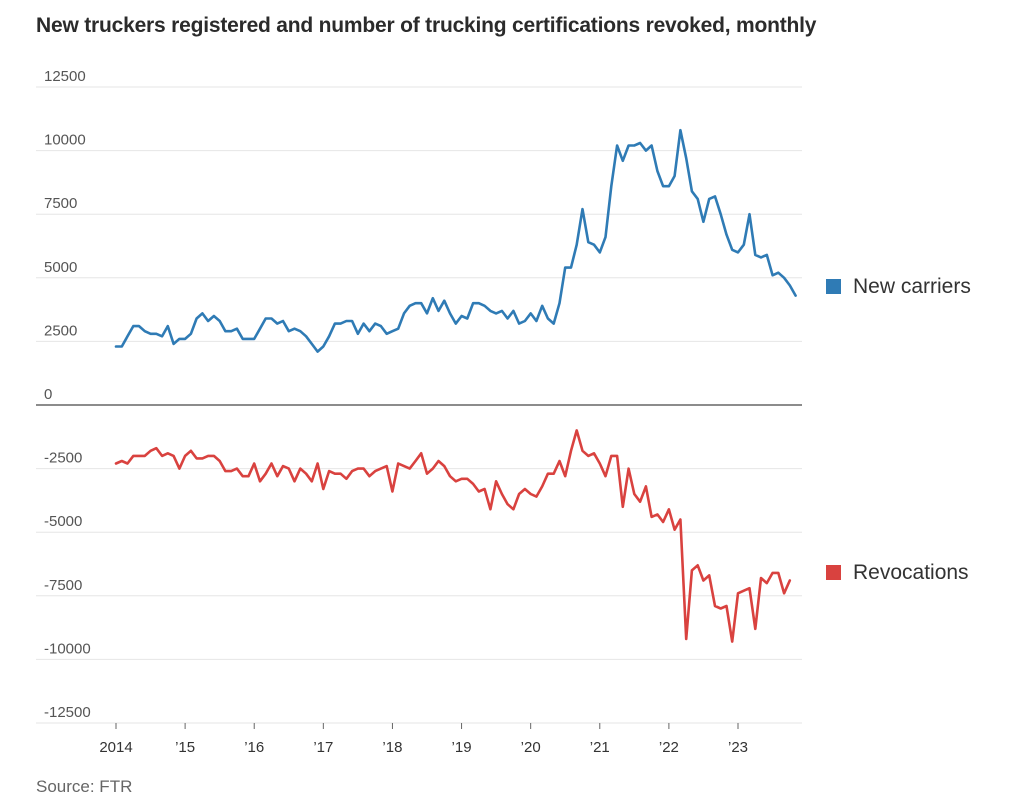 This screenshot has height=797, width=1024. What do you see at coordinates (63, 458) in the screenshot?
I see `y-tick-label: -2500` at bounding box center [63, 458].